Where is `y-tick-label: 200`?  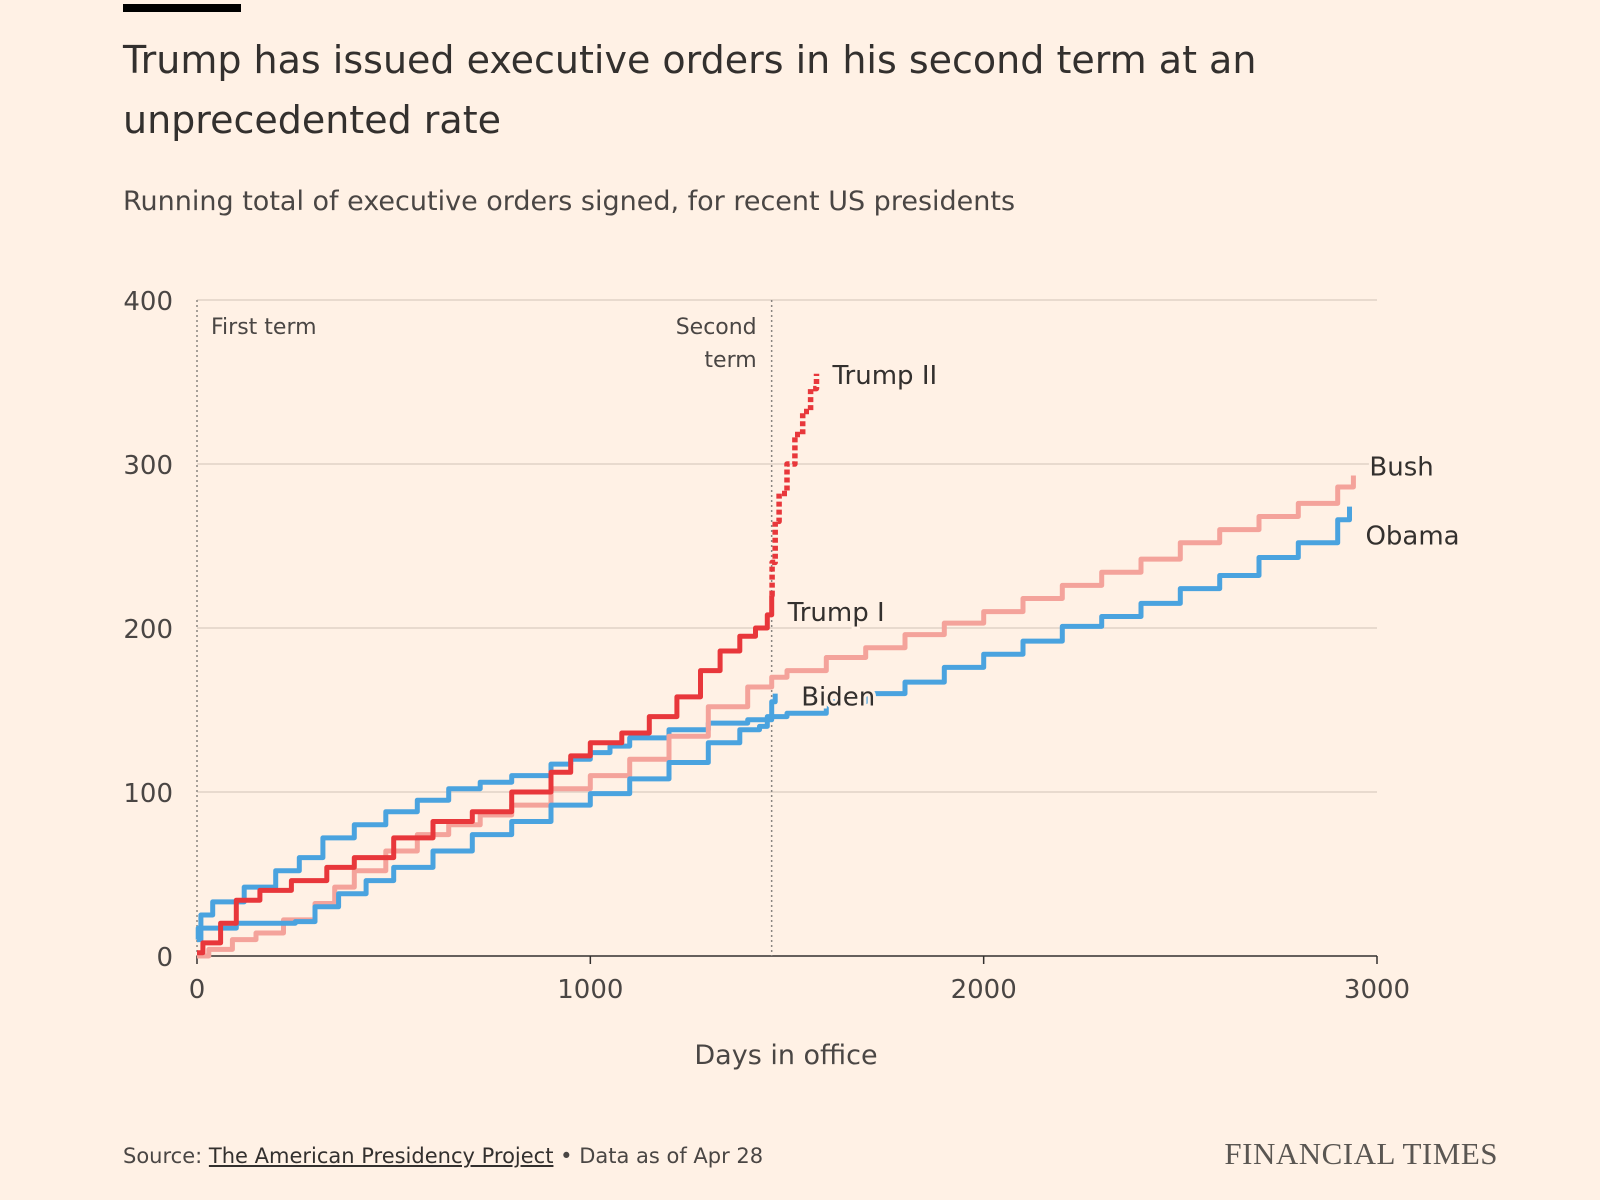 y-tick-label: 200 is located at coordinates (148, 630).